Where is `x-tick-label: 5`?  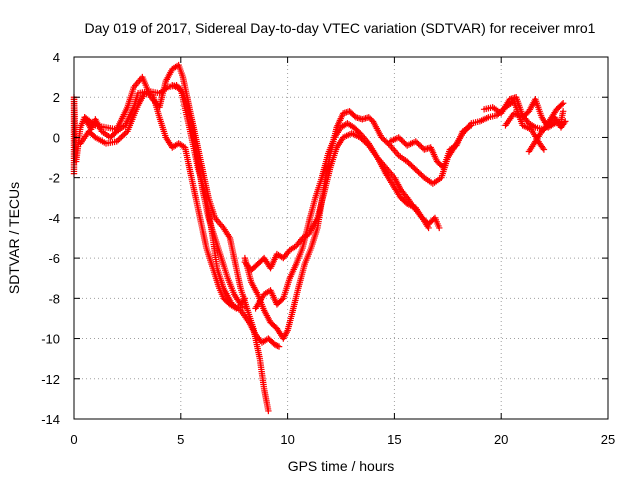
x-tick-label: 5 is located at coordinates (180, 439).